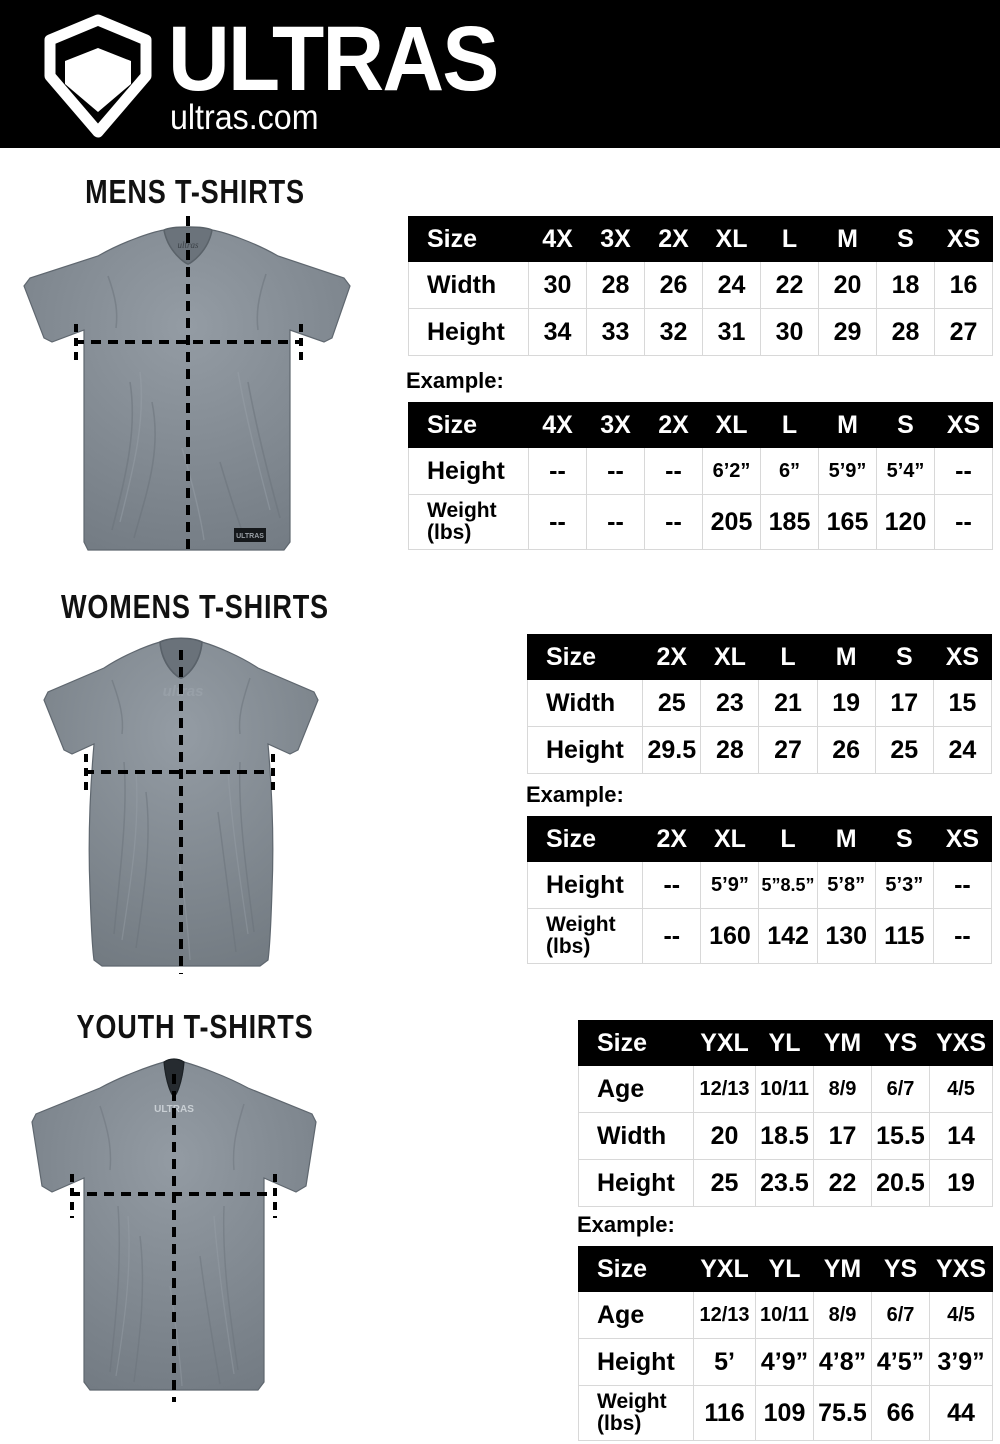 The image size is (1000, 1444). Describe the element at coordinates (785, 1315) in the screenshot. I see `table-row: Age 12/13 10/11 8/9 6/7 4/5` at that location.